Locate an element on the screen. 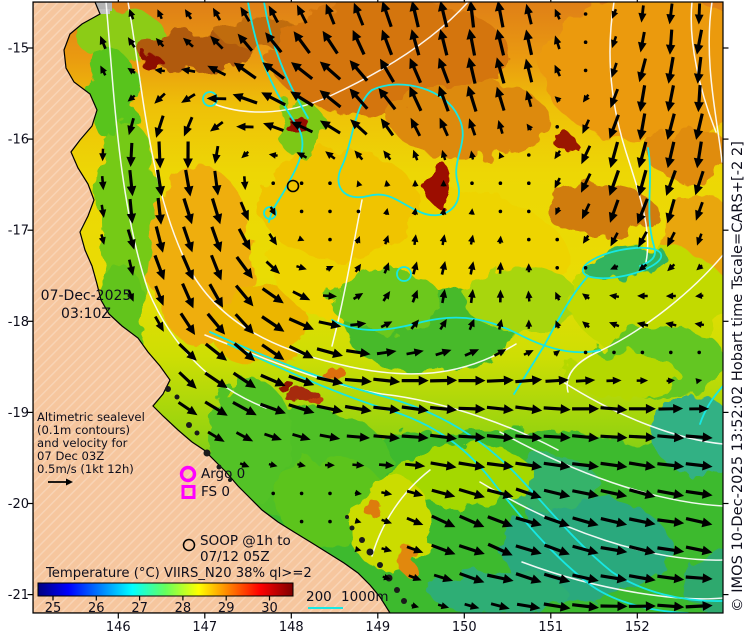 This screenshot has height=640, width=750. x-tick-label: 146 is located at coordinates (118, 627).